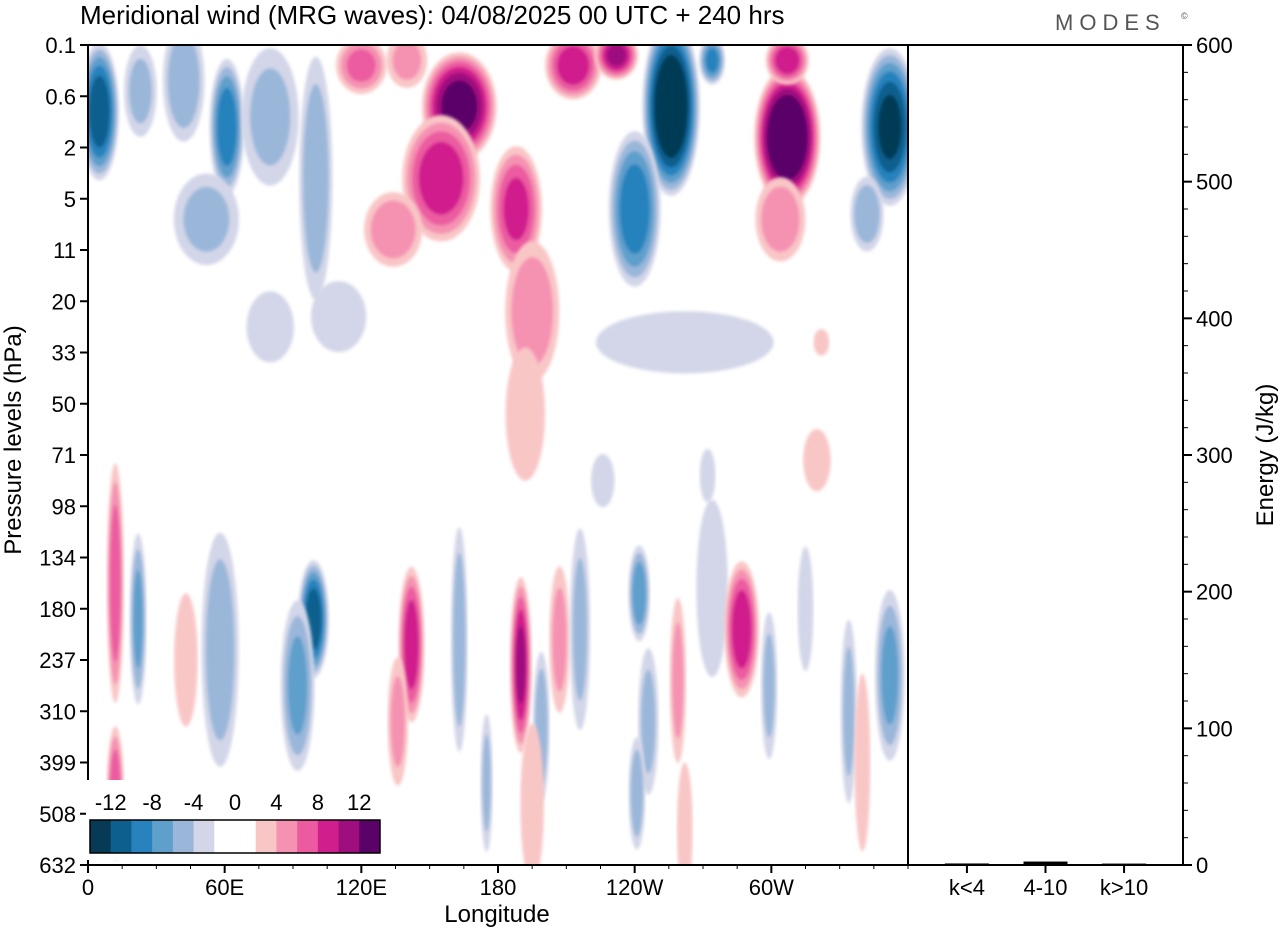 This screenshot has width=1280, height=930. What do you see at coordinates (1202, 865) in the screenshot?
I see `energy-tick-label: 0` at bounding box center [1202, 865].